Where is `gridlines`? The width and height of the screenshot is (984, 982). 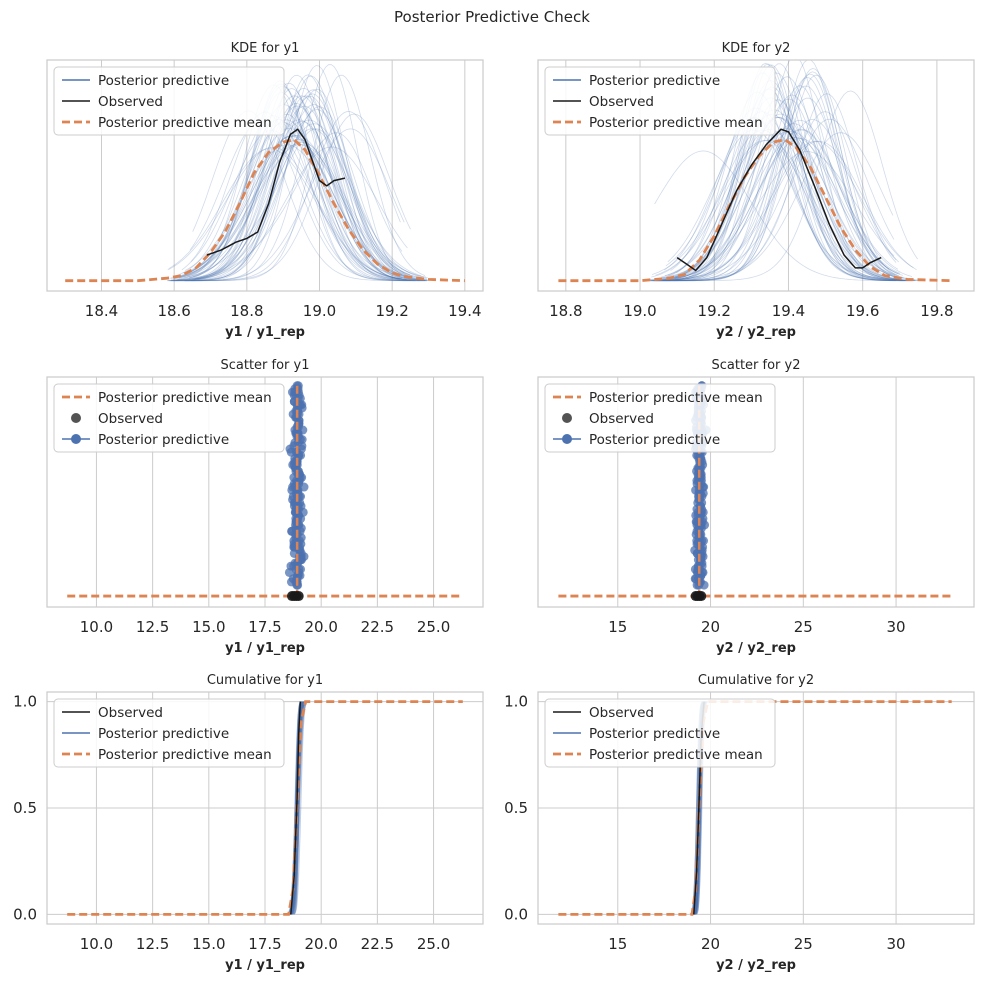 gridlines is located at coordinates (265, 492).